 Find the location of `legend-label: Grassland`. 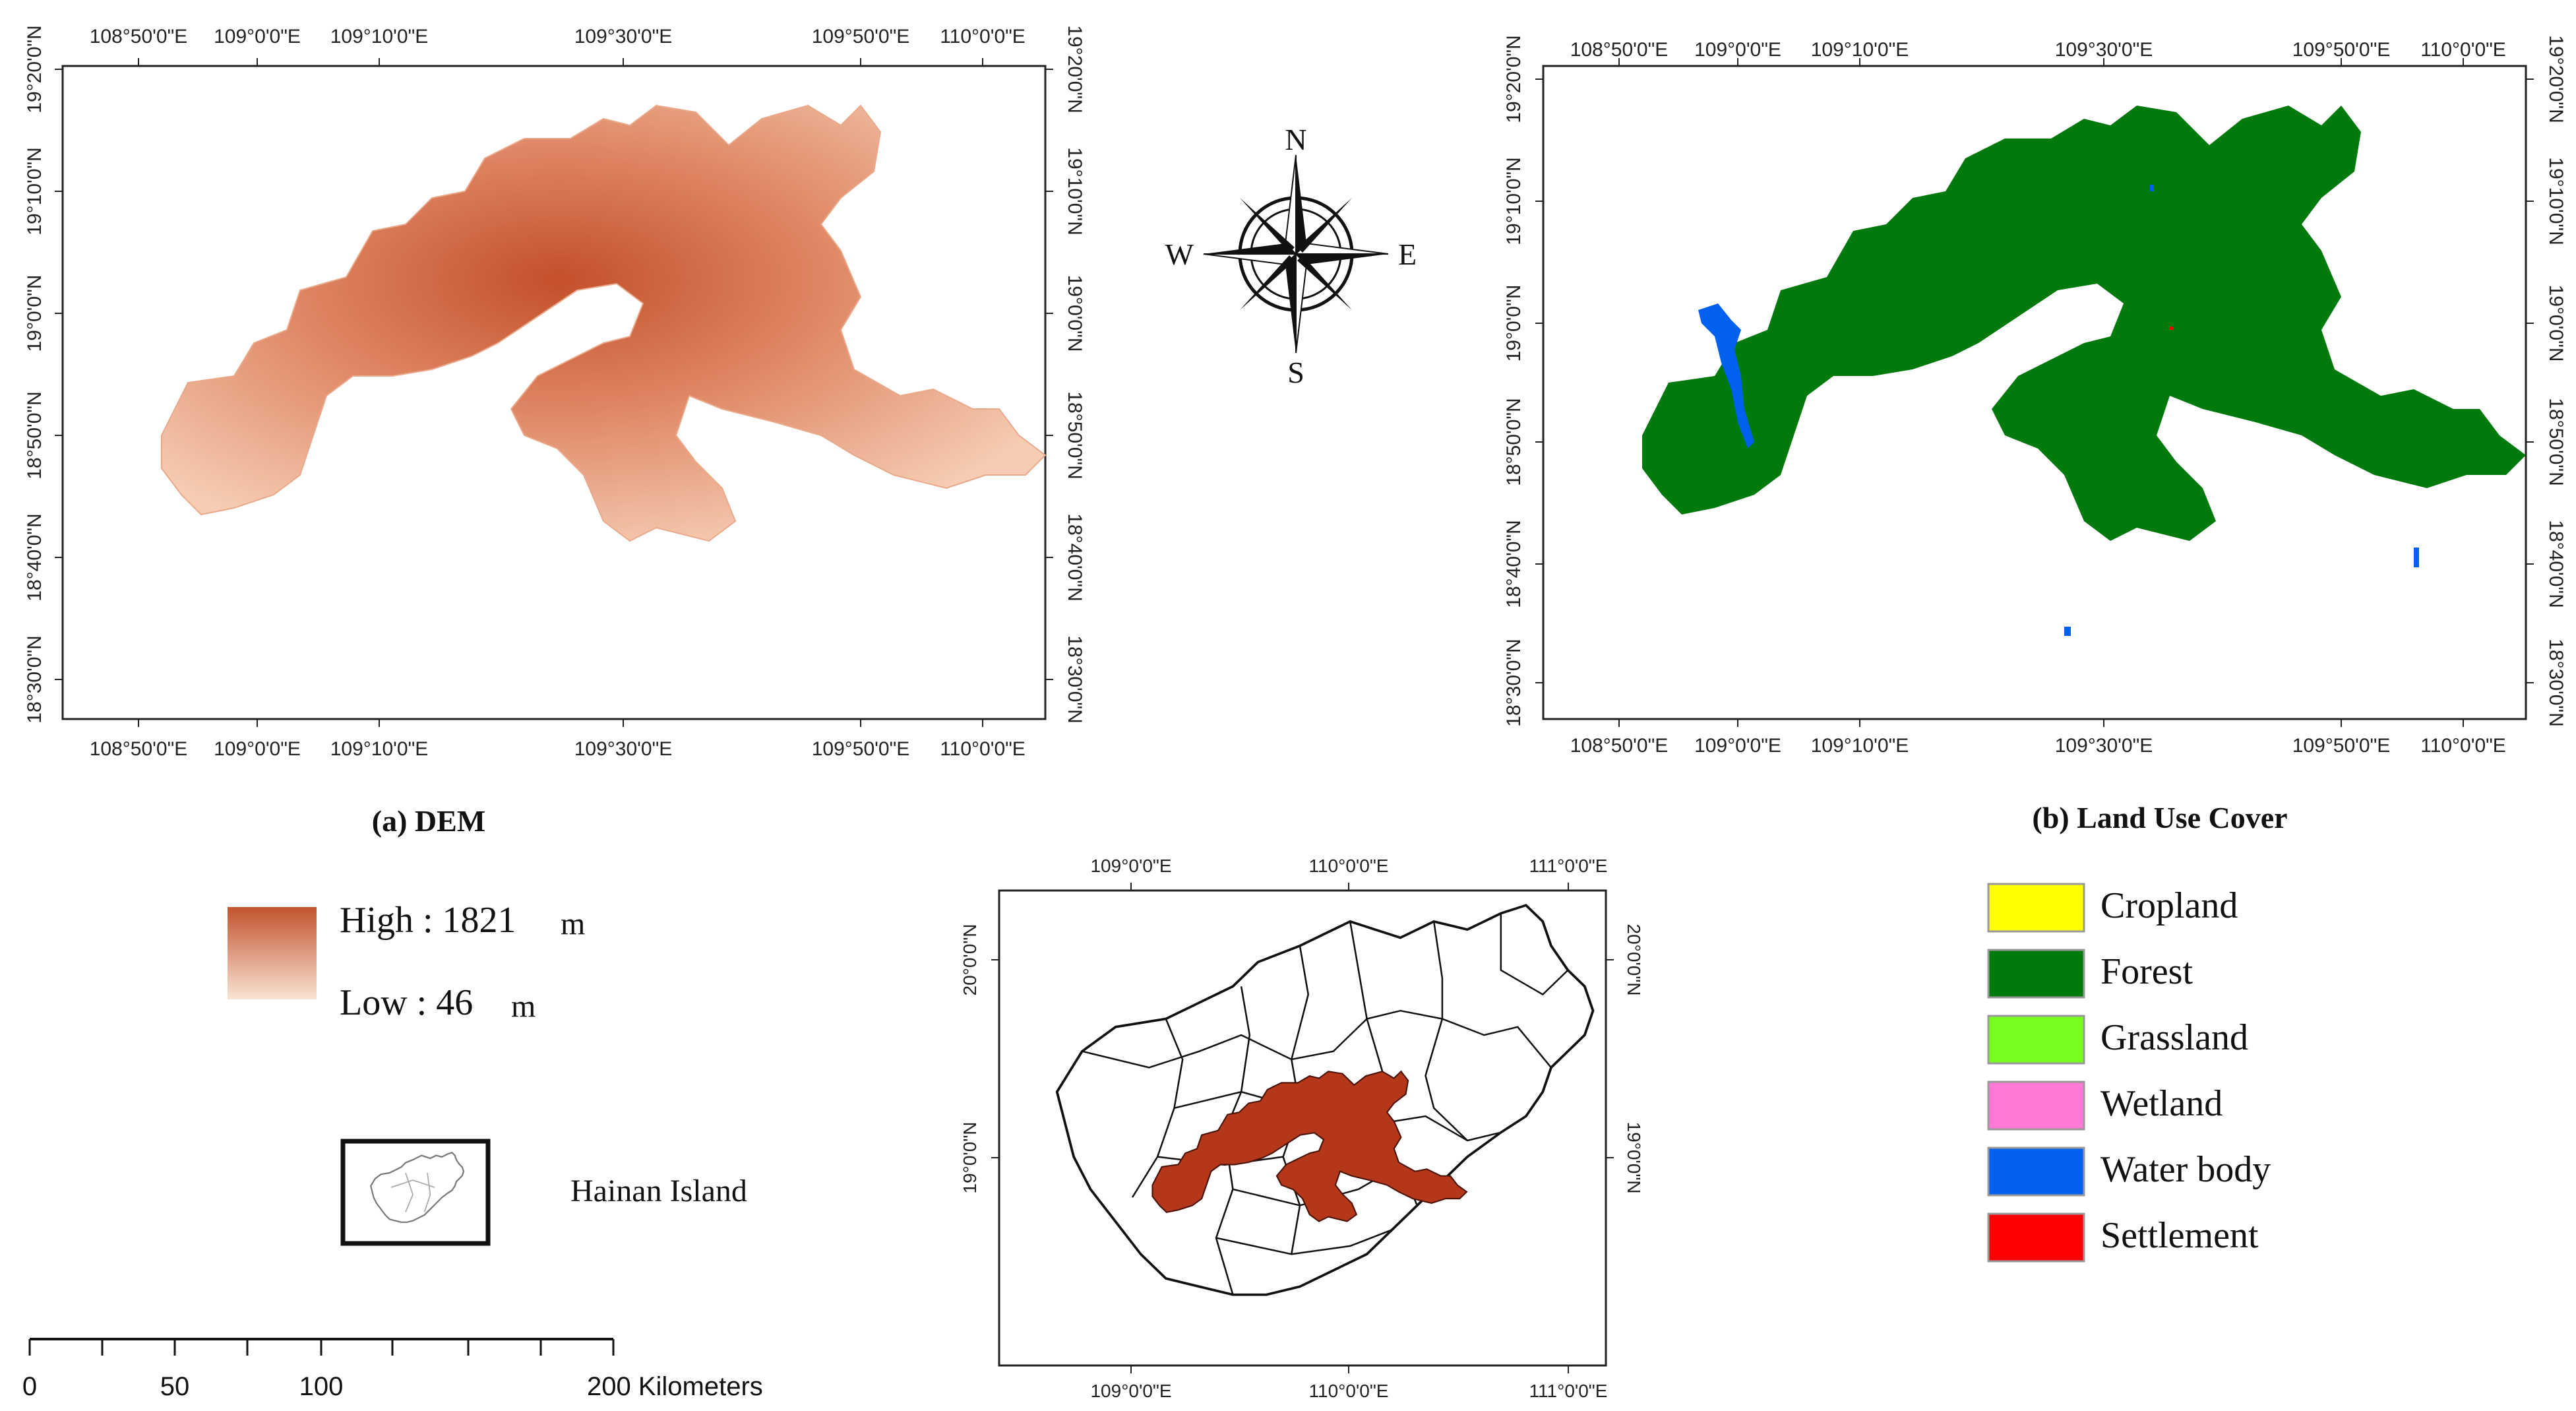

legend-label: Grassland is located at coordinates (2174, 1037).